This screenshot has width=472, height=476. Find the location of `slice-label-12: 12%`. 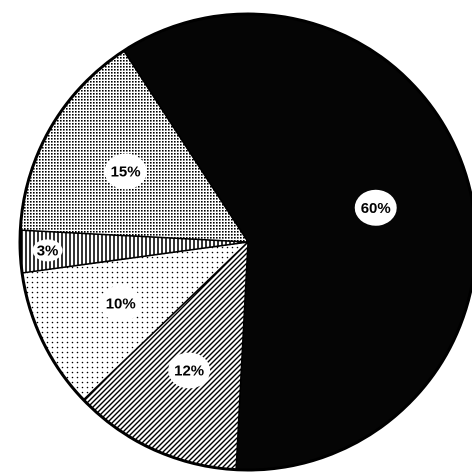

slice-label-12: 12% is located at coordinates (189, 371).